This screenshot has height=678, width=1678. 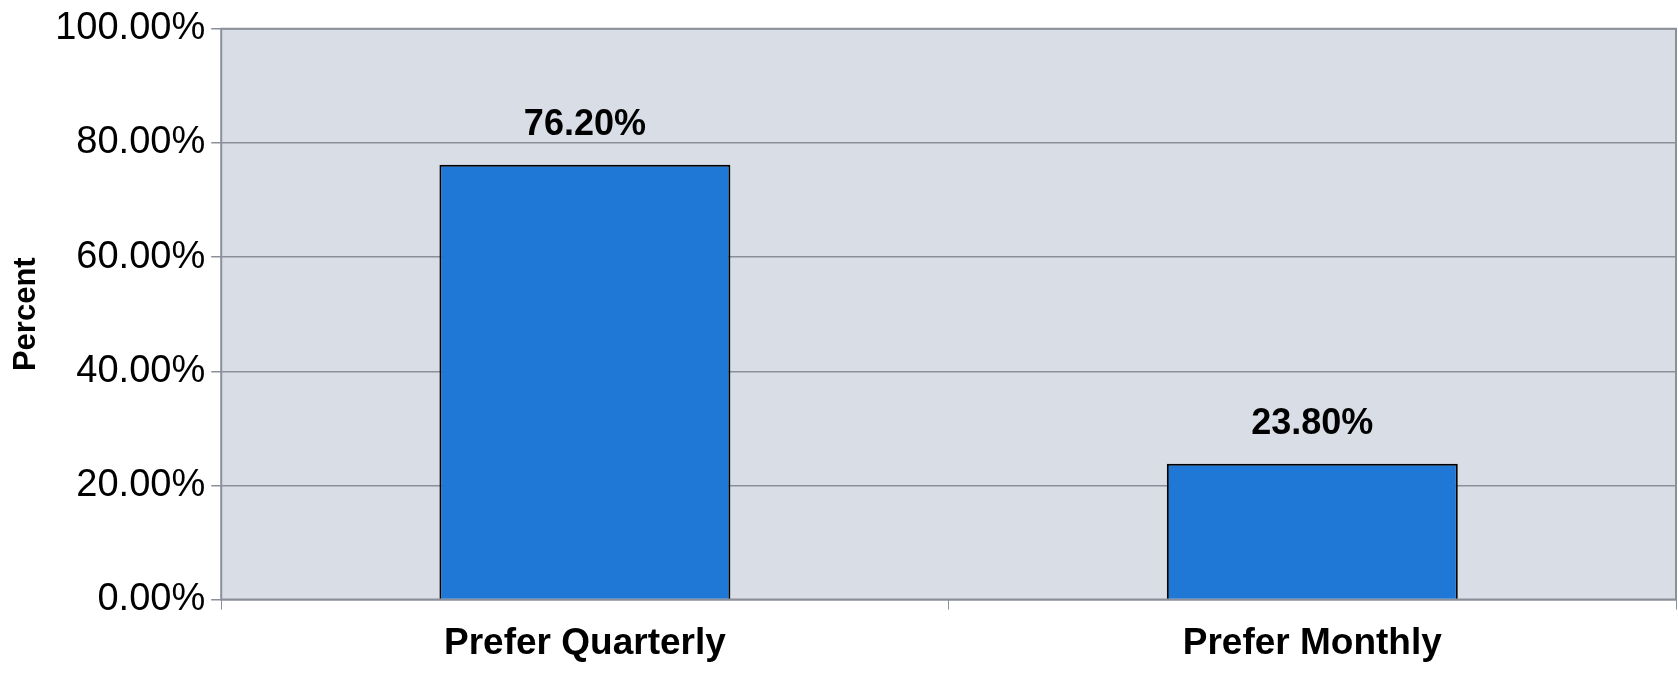 I want to click on y-tick-label: 0.00%, so click(x=151, y=597).